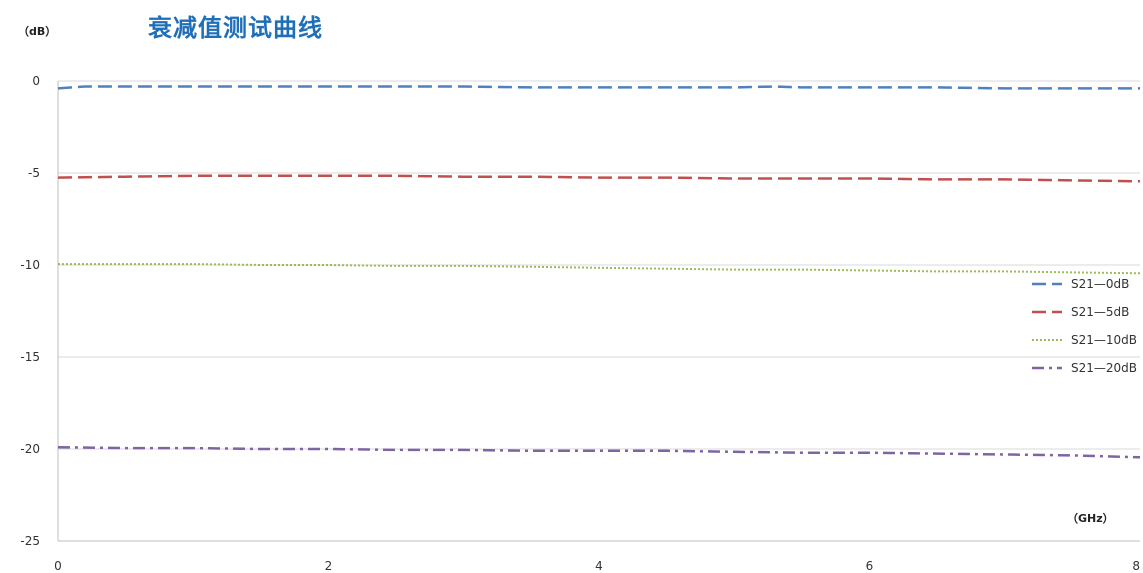  What do you see at coordinates (1090, 518) in the screenshot?
I see `x-axis-unit-label: （GHz）` at bounding box center [1090, 518].